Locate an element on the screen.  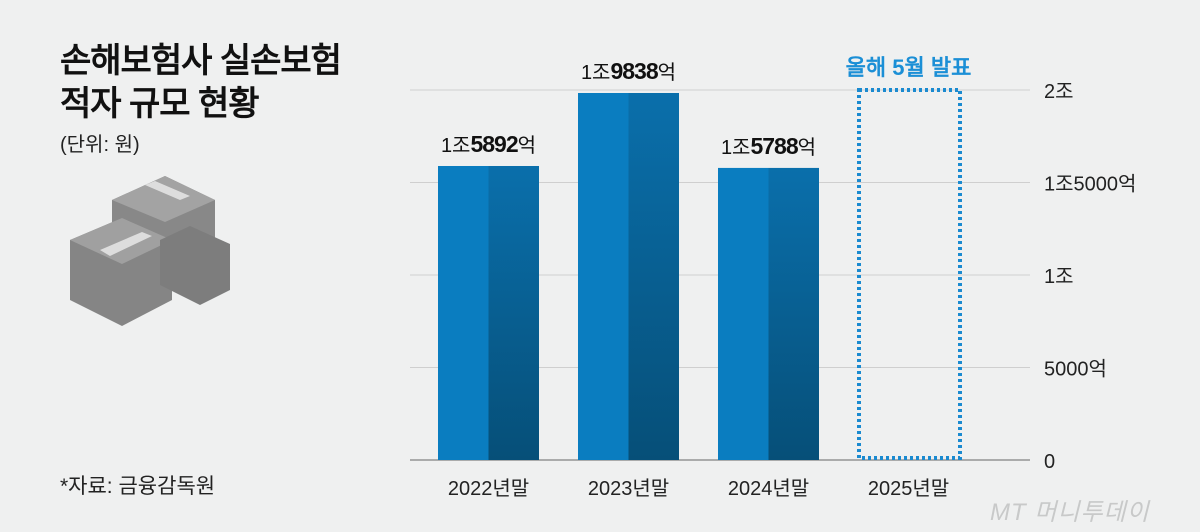
y-tick-label: 0 is located at coordinates (1049, 462).